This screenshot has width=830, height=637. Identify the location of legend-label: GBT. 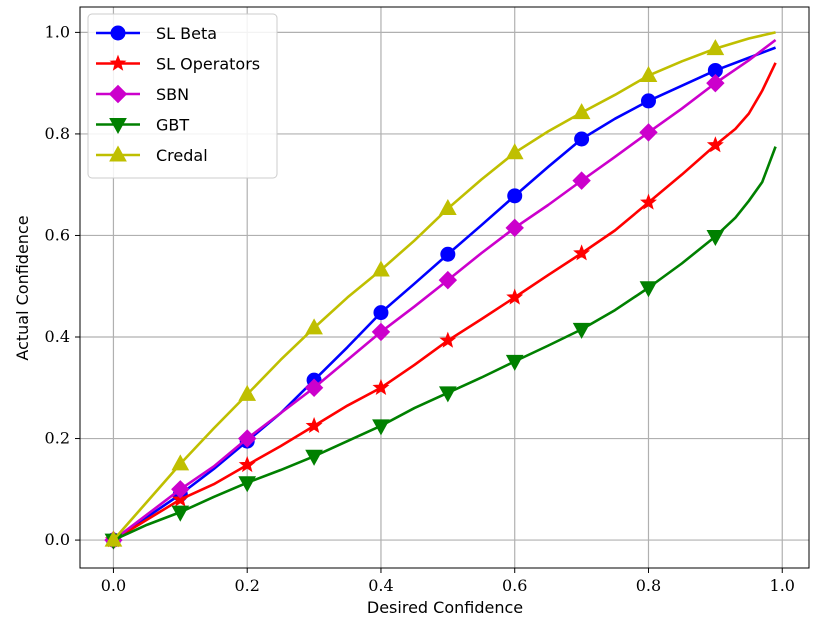
(172, 125).